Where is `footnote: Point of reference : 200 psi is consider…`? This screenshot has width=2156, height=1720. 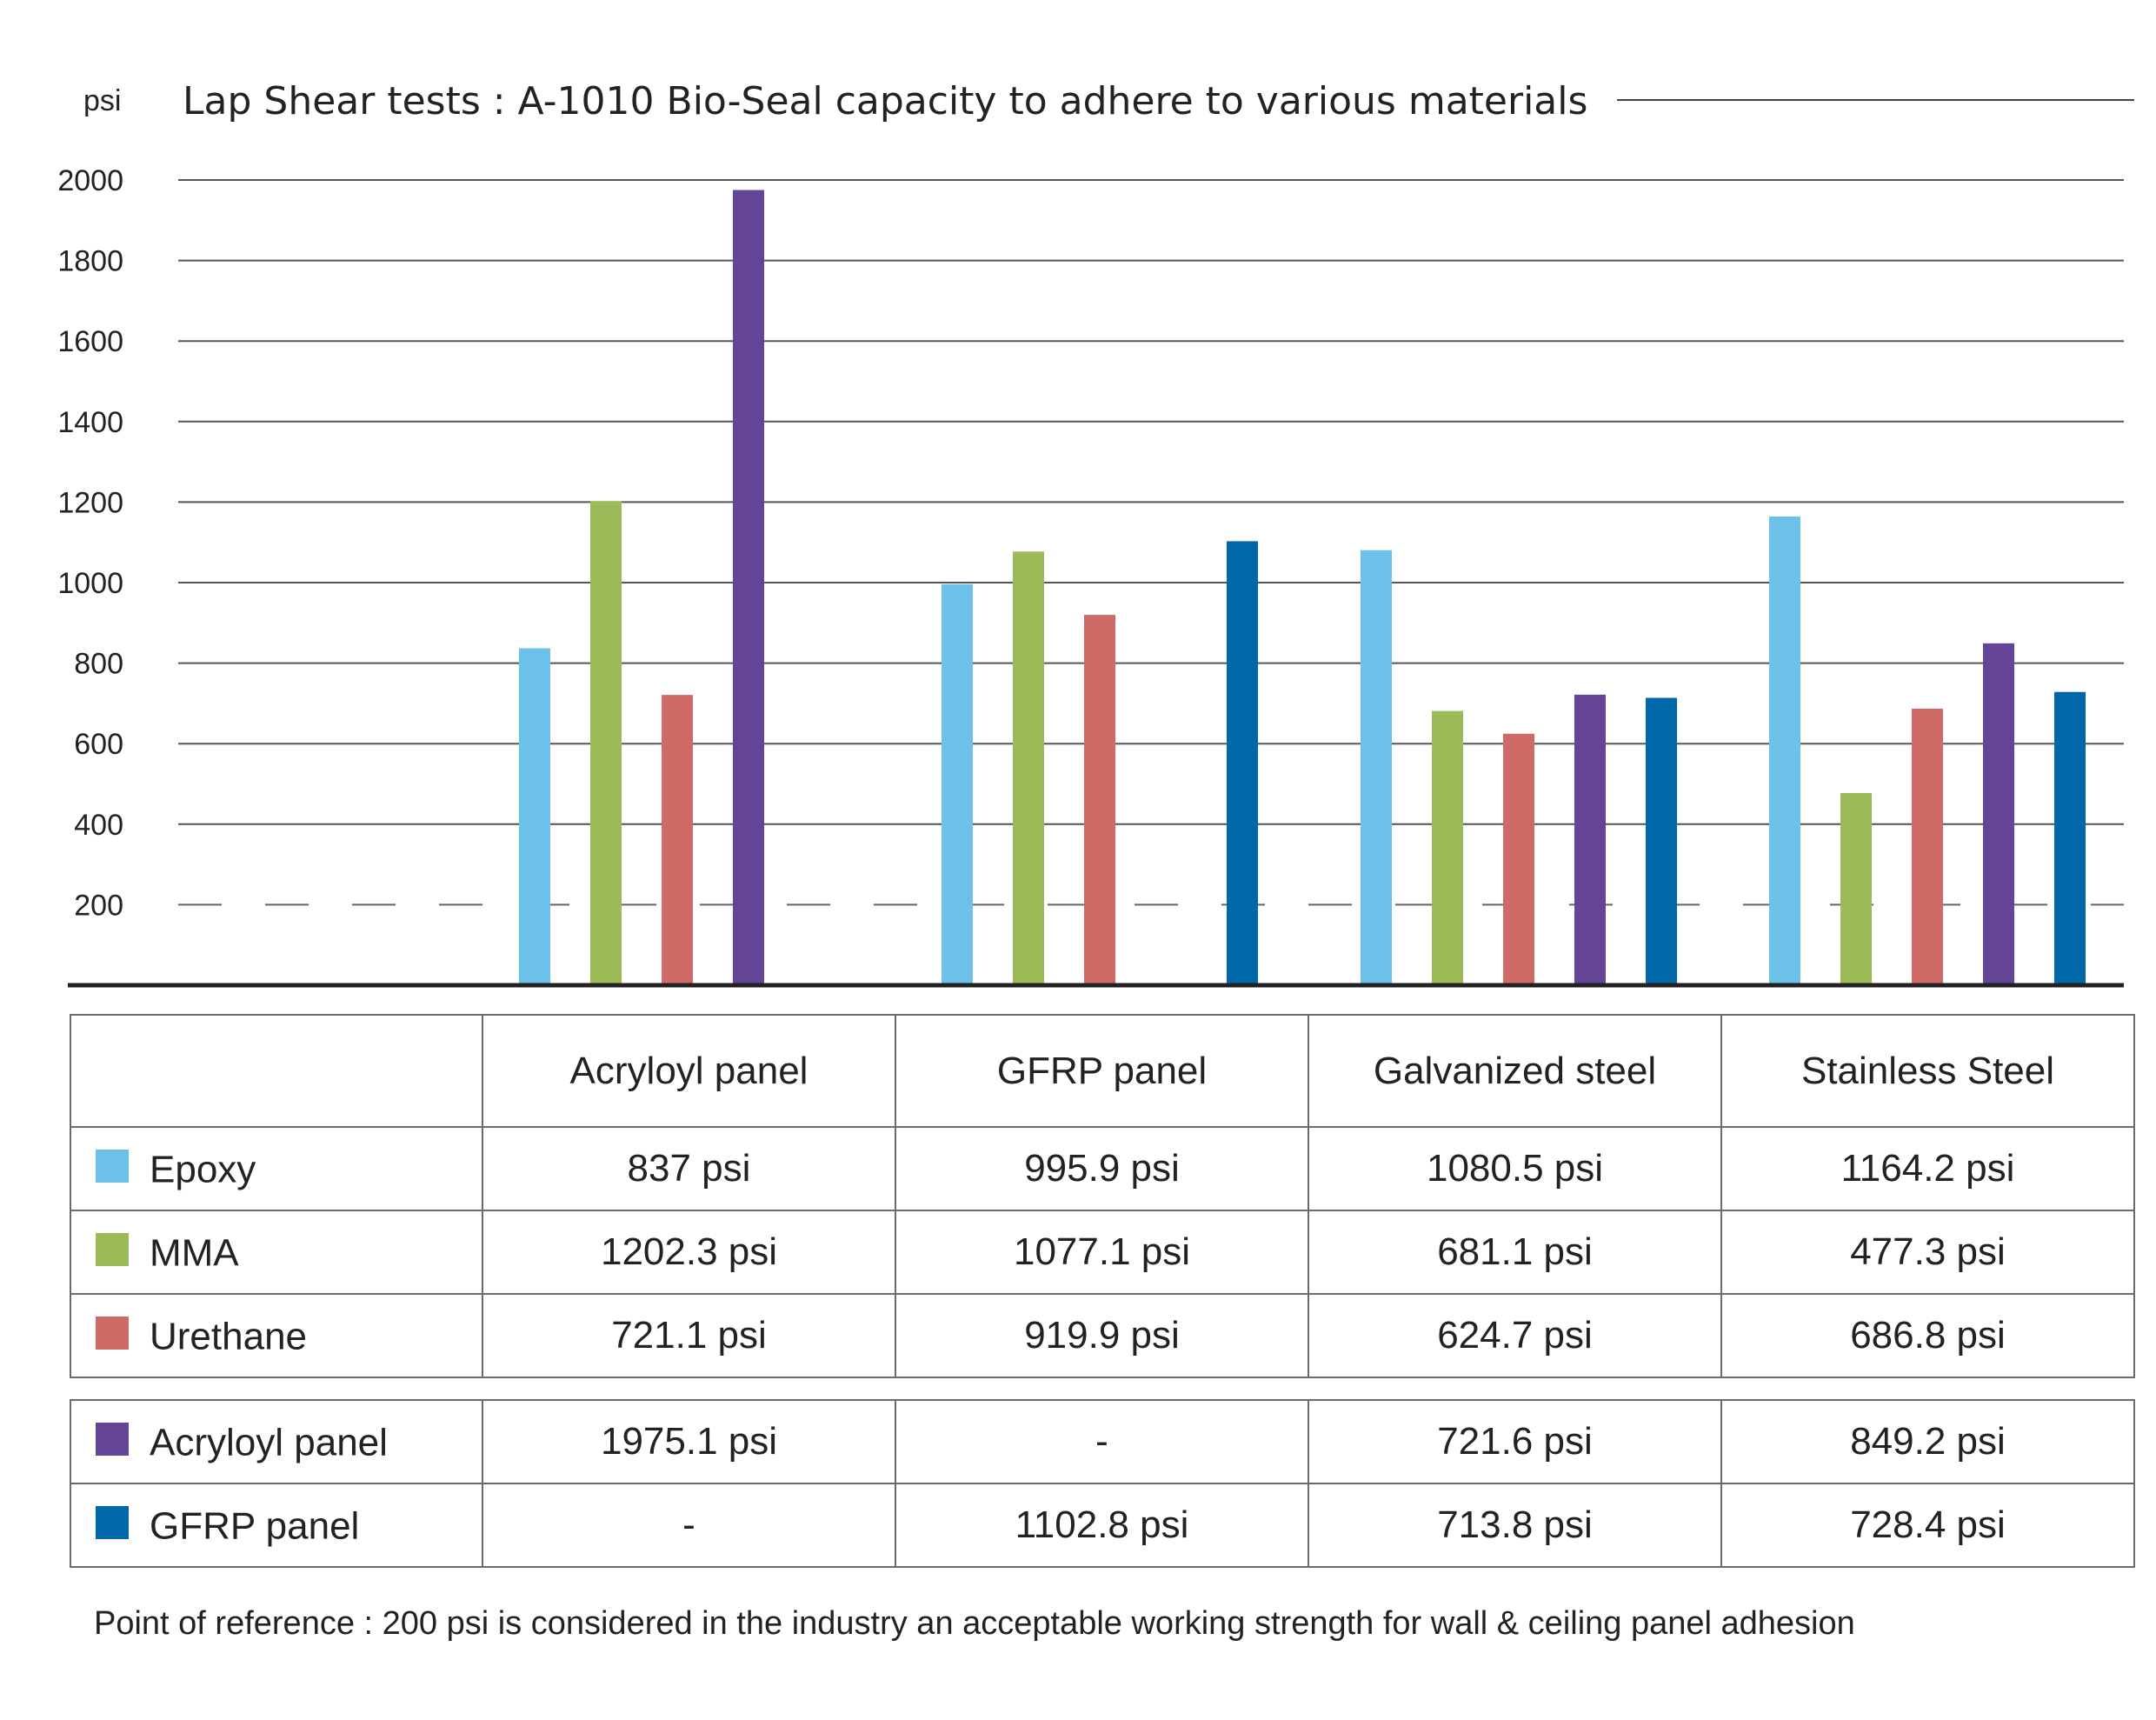 footnote: Point of reference : 200 psi is consider… is located at coordinates (975, 1623).